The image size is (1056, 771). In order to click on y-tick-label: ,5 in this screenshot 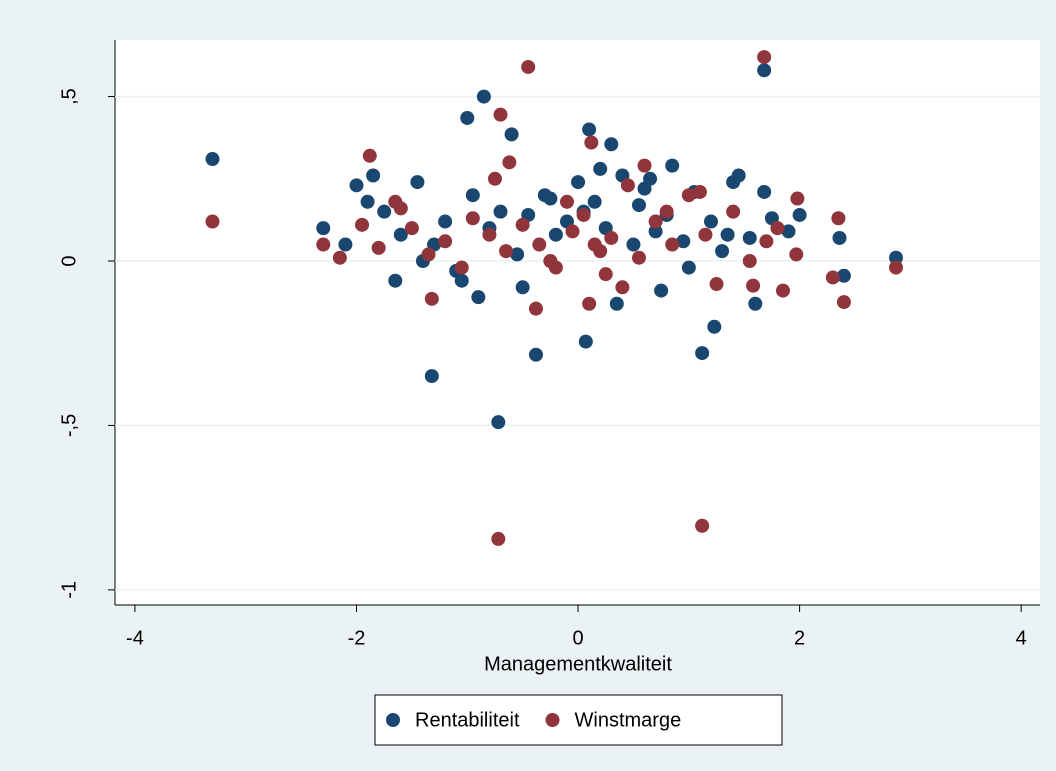, I will do `click(69, 96)`.